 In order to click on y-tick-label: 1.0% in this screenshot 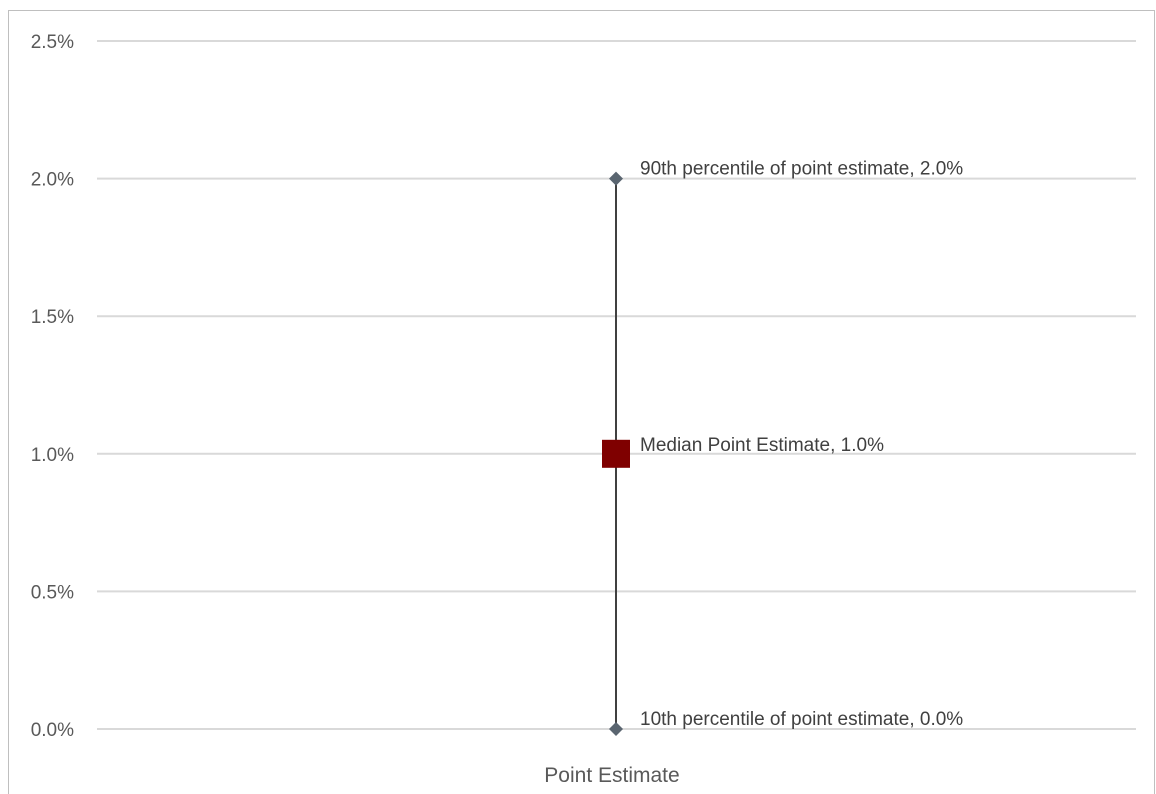, I will do `click(52, 455)`.